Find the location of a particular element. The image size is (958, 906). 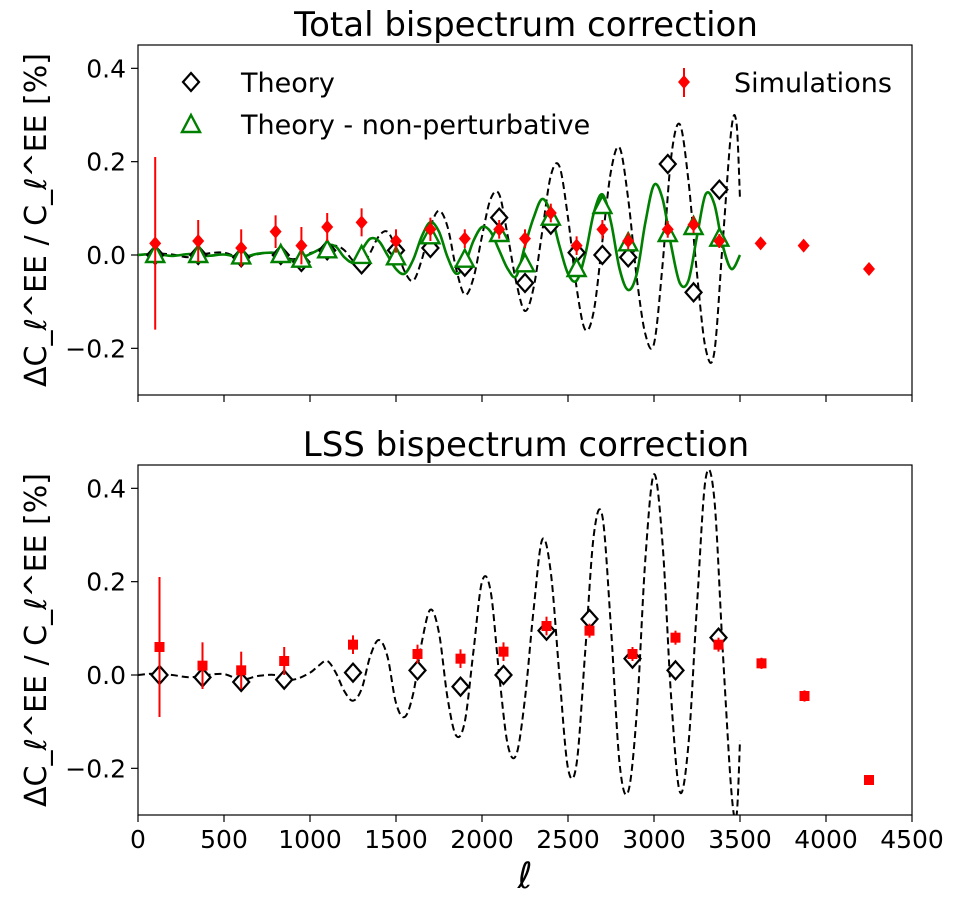

bottom-x-axis-label: ℓ is located at coordinates (525, 876).